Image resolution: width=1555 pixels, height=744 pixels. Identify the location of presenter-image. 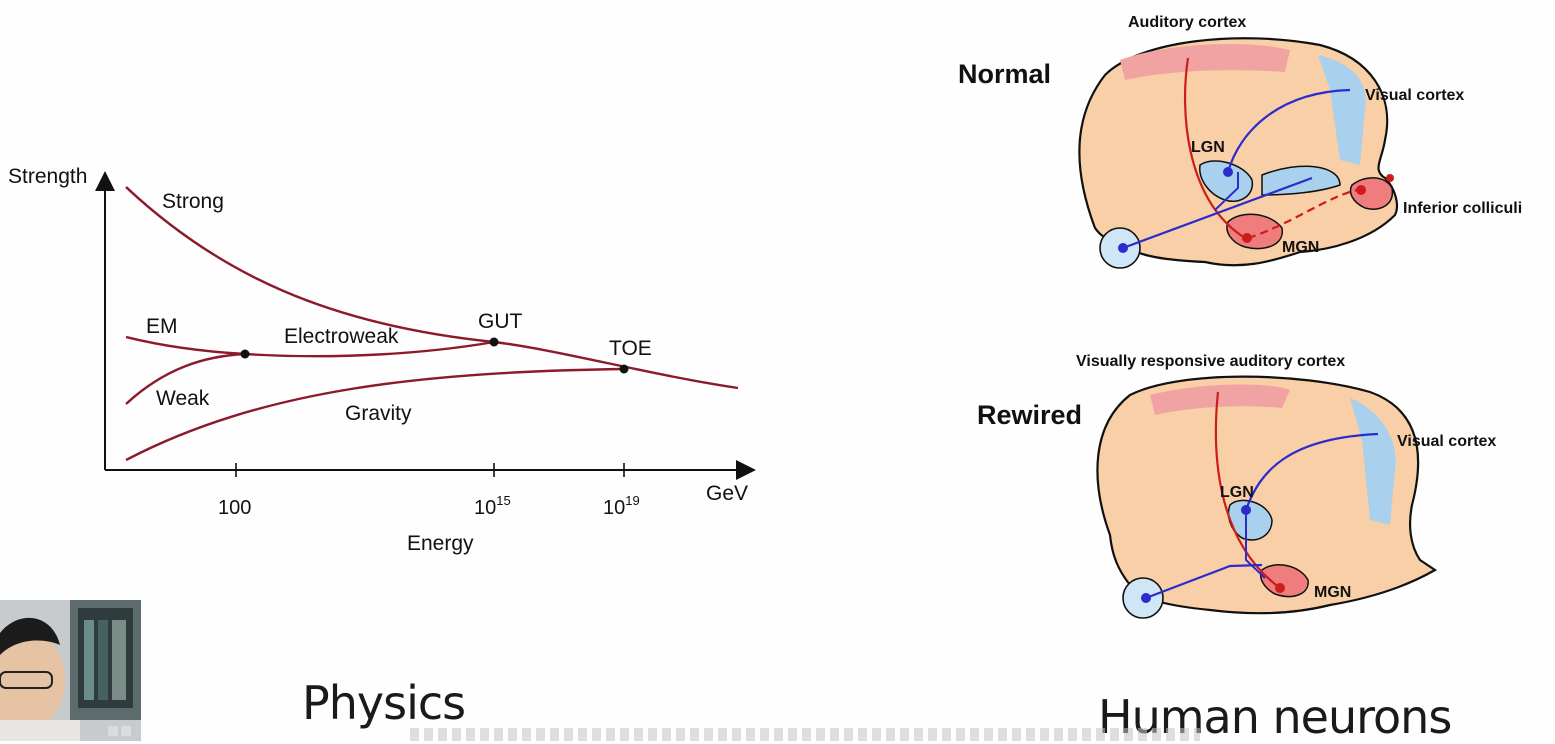
(70, 670).